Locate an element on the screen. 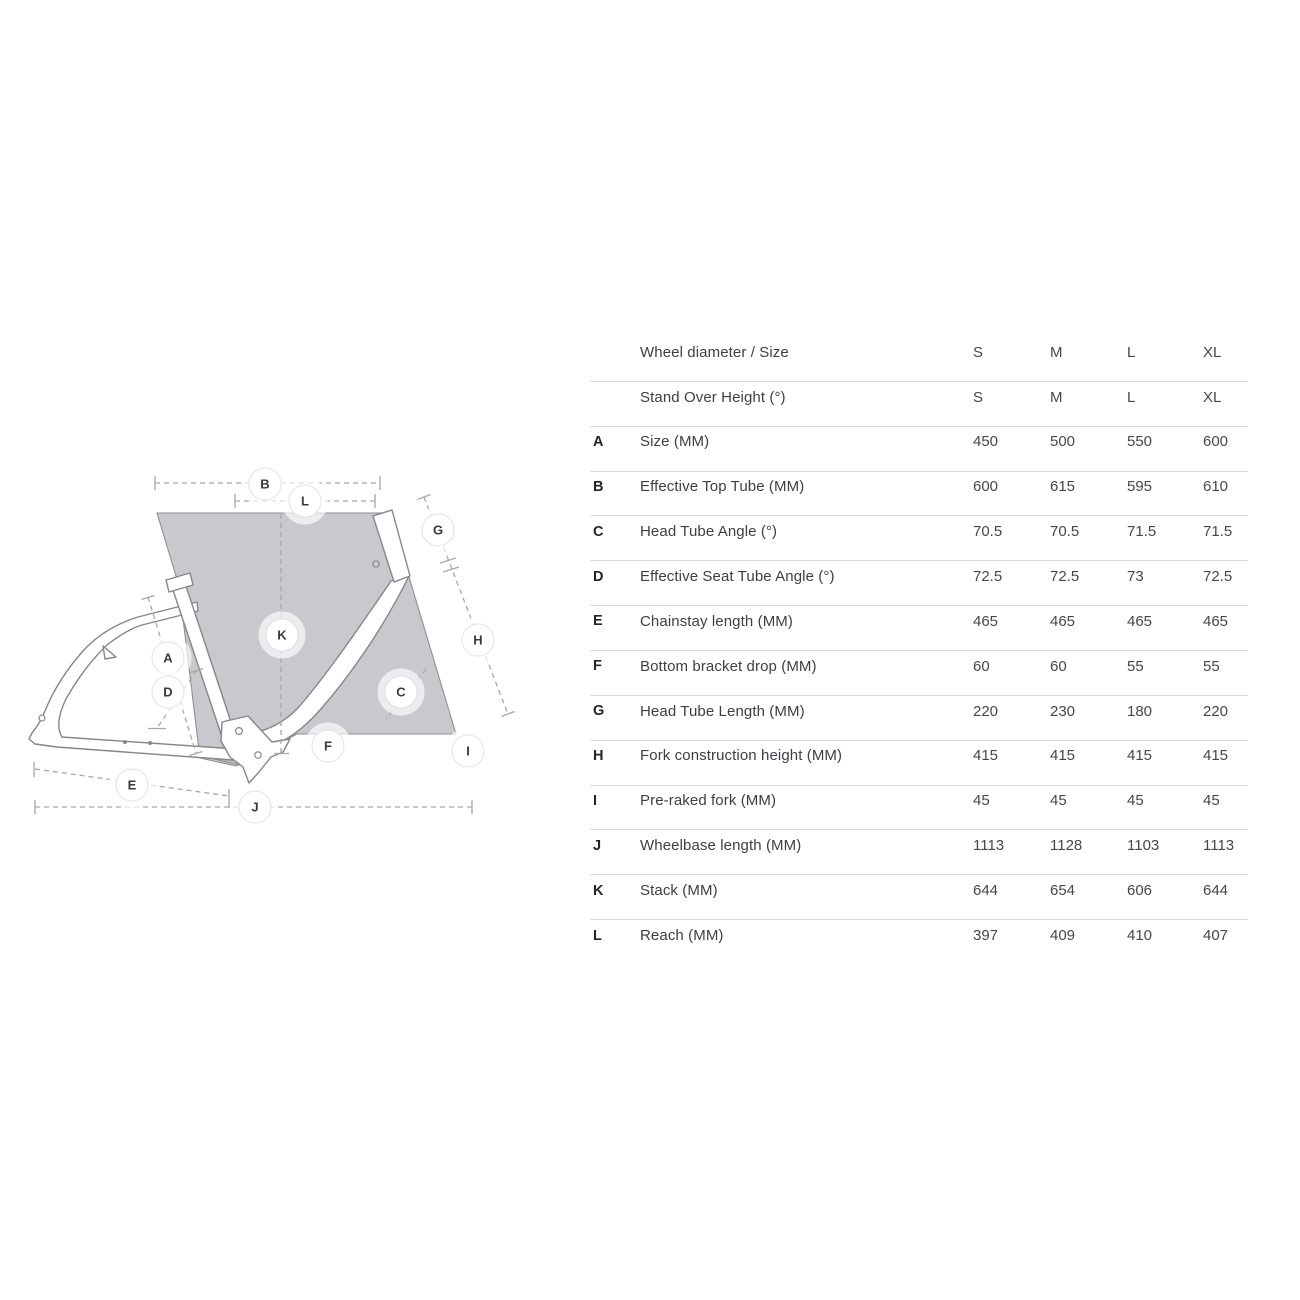 Image resolution: width=1300 pixels, height=1300 pixels. table-row: J Wheelbase length (MM) 1113 1128 1103 1113 is located at coordinates (919, 853).